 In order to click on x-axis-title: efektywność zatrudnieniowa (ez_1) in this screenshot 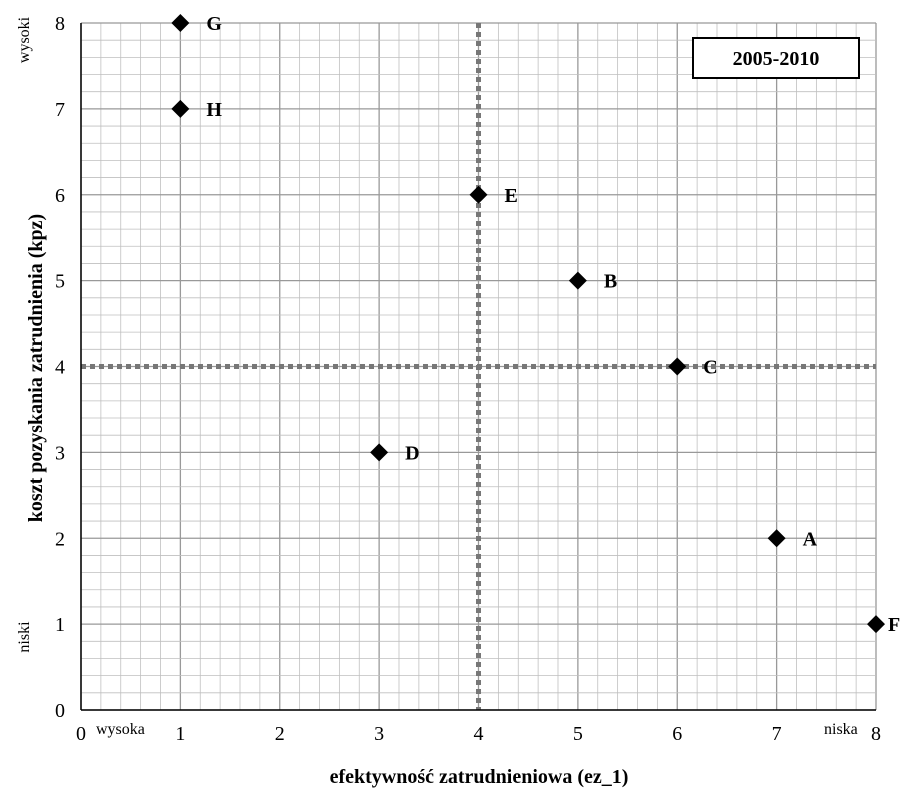, I will do `click(479, 777)`.